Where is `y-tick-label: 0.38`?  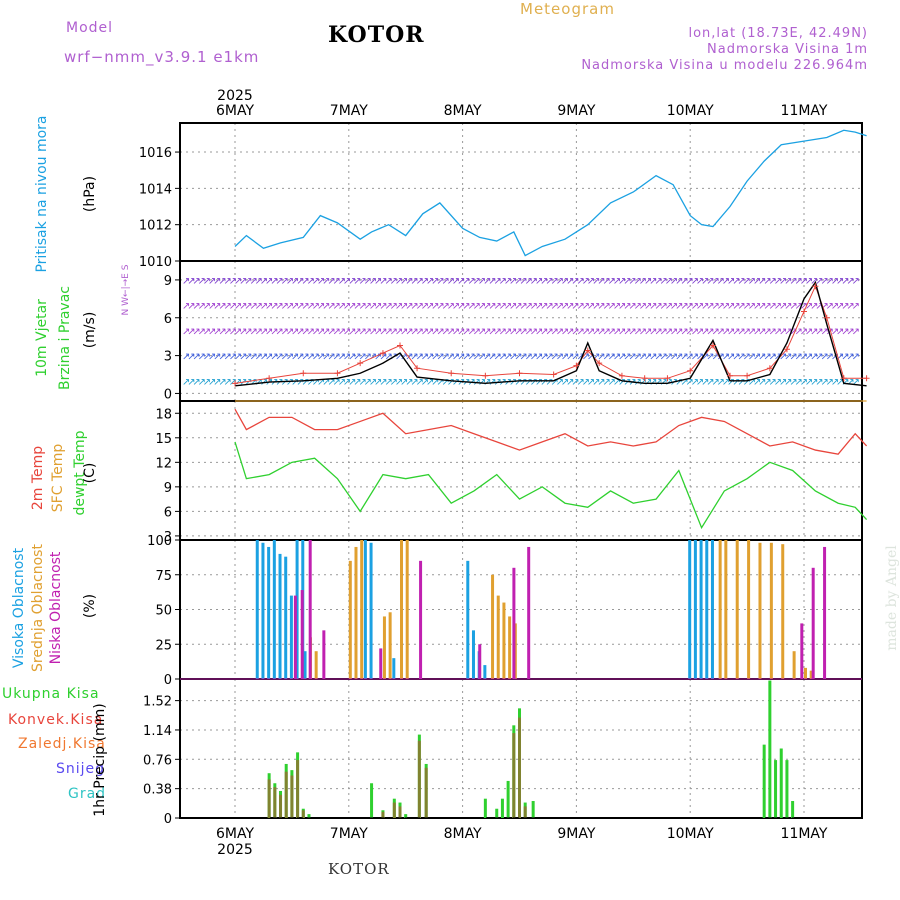
y-tick-label: 0.38 is located at coordinates (157, 790).